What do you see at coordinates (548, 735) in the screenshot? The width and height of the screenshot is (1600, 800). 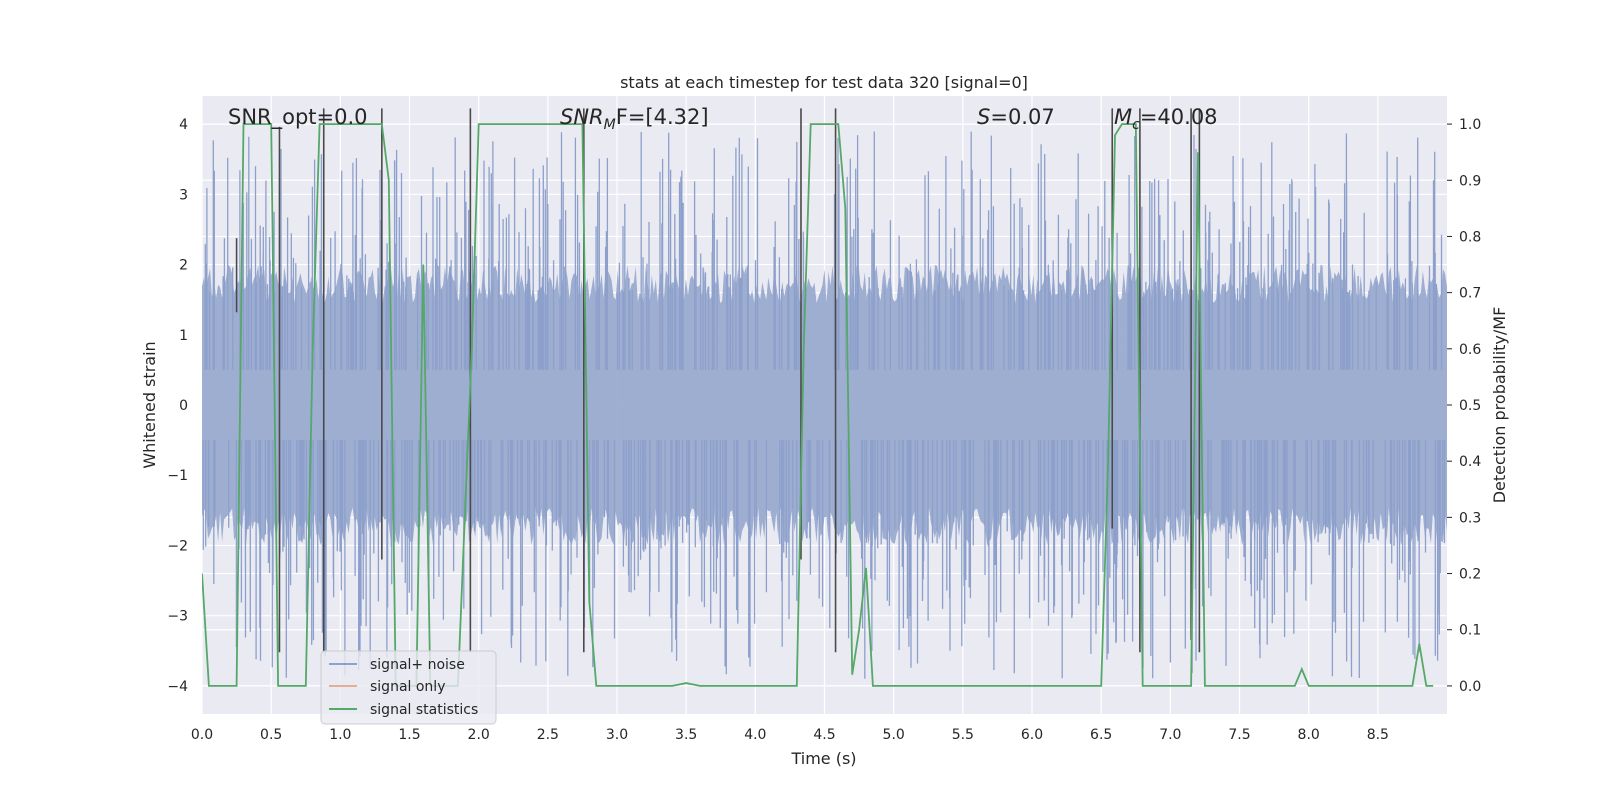 I see `x-tick-label: 2.5` at bounding box center [548, 735].